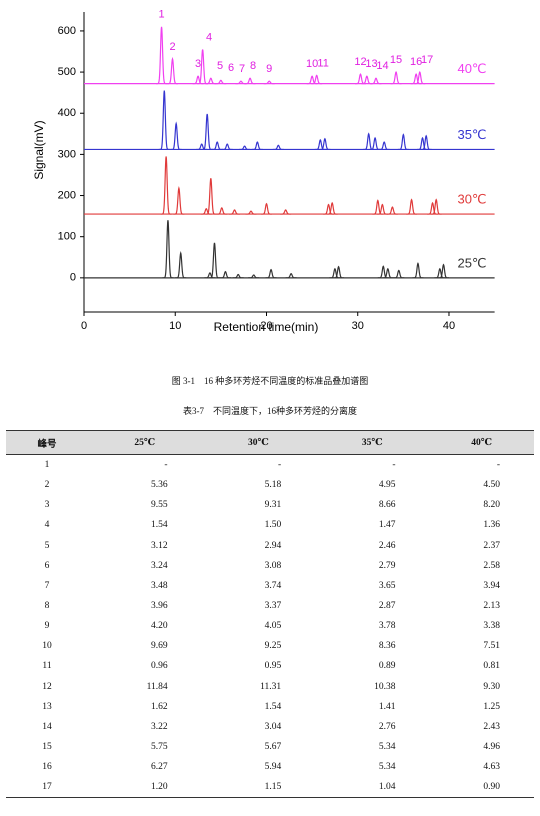 The image size is (540, 816). Describe the element at coordinates (270, 381) in the screenshot. I see `figure-caption: 图 3-1 16 种多环芳烃不同温度的标准品叠加谱图` at that location.